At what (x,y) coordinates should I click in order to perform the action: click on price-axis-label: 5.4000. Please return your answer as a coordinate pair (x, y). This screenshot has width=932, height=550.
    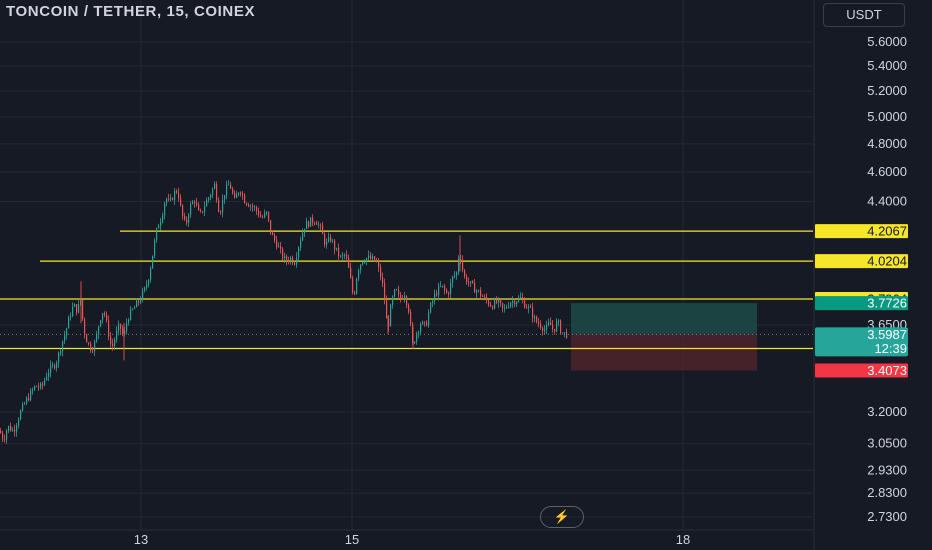
    Looking at the image, I should click on (887, 65).